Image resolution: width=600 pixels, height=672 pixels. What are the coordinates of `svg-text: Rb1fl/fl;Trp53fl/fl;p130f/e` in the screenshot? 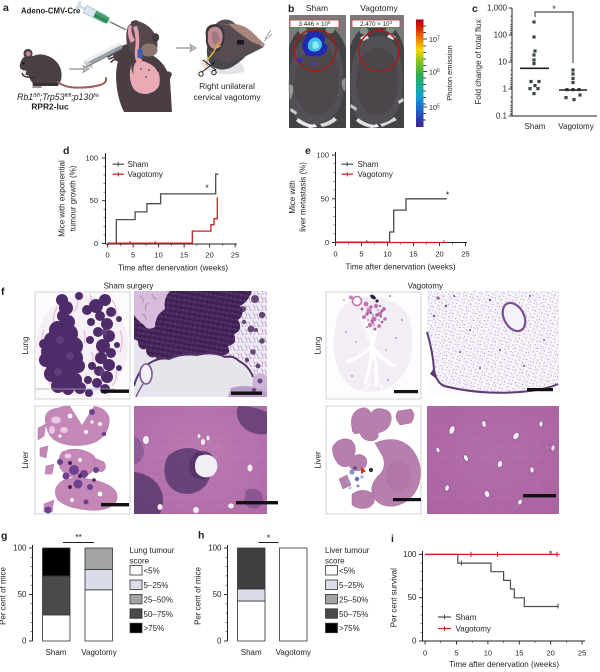 It's located at (58, 97).